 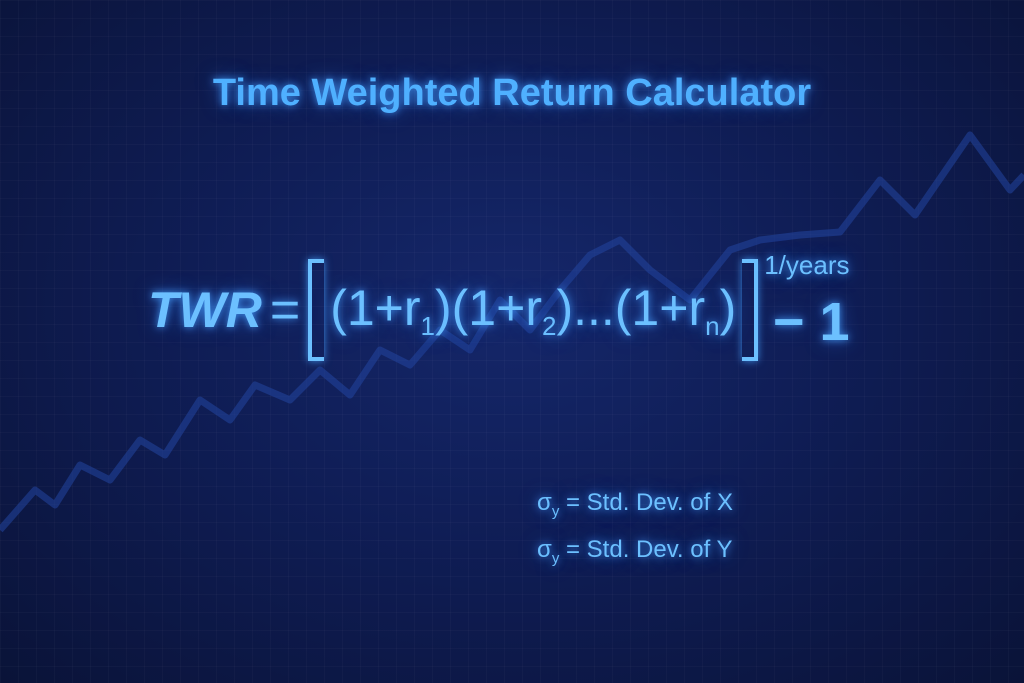 I want to click on definitions: σy = Std. Dev. of X σy = Std. Dev. of Y, so click(x=635, y=531).